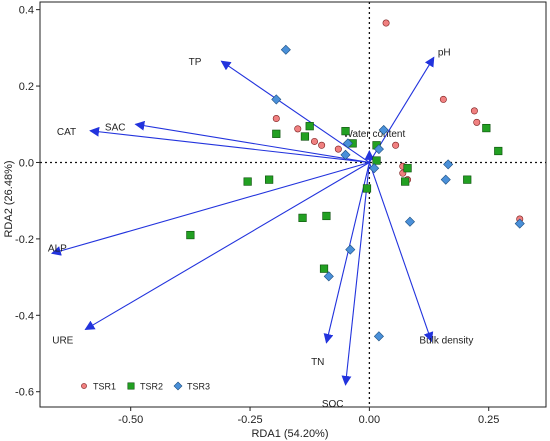 The image size is (550, 441). I want to click on arrow-cat, so click(229, 145).